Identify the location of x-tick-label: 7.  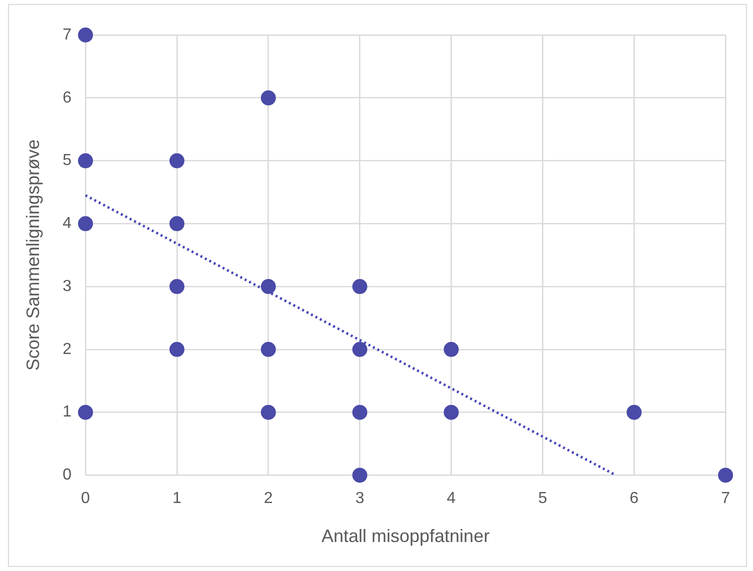
(725, 499).